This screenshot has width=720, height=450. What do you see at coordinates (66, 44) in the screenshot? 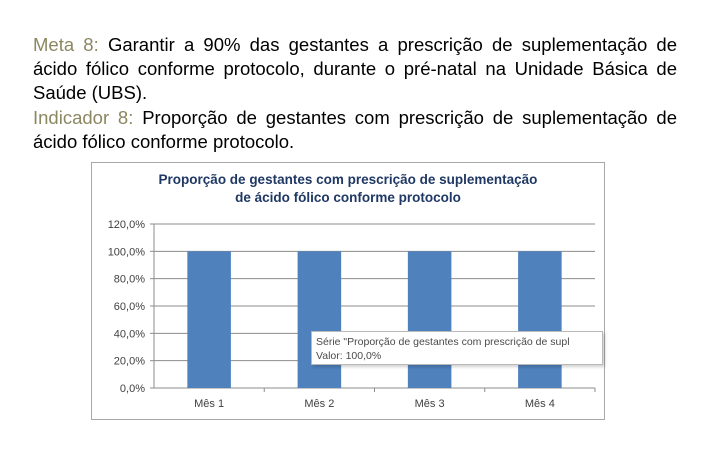
I see `meta-label: Meta 8:` at bounding box center [66, 44].